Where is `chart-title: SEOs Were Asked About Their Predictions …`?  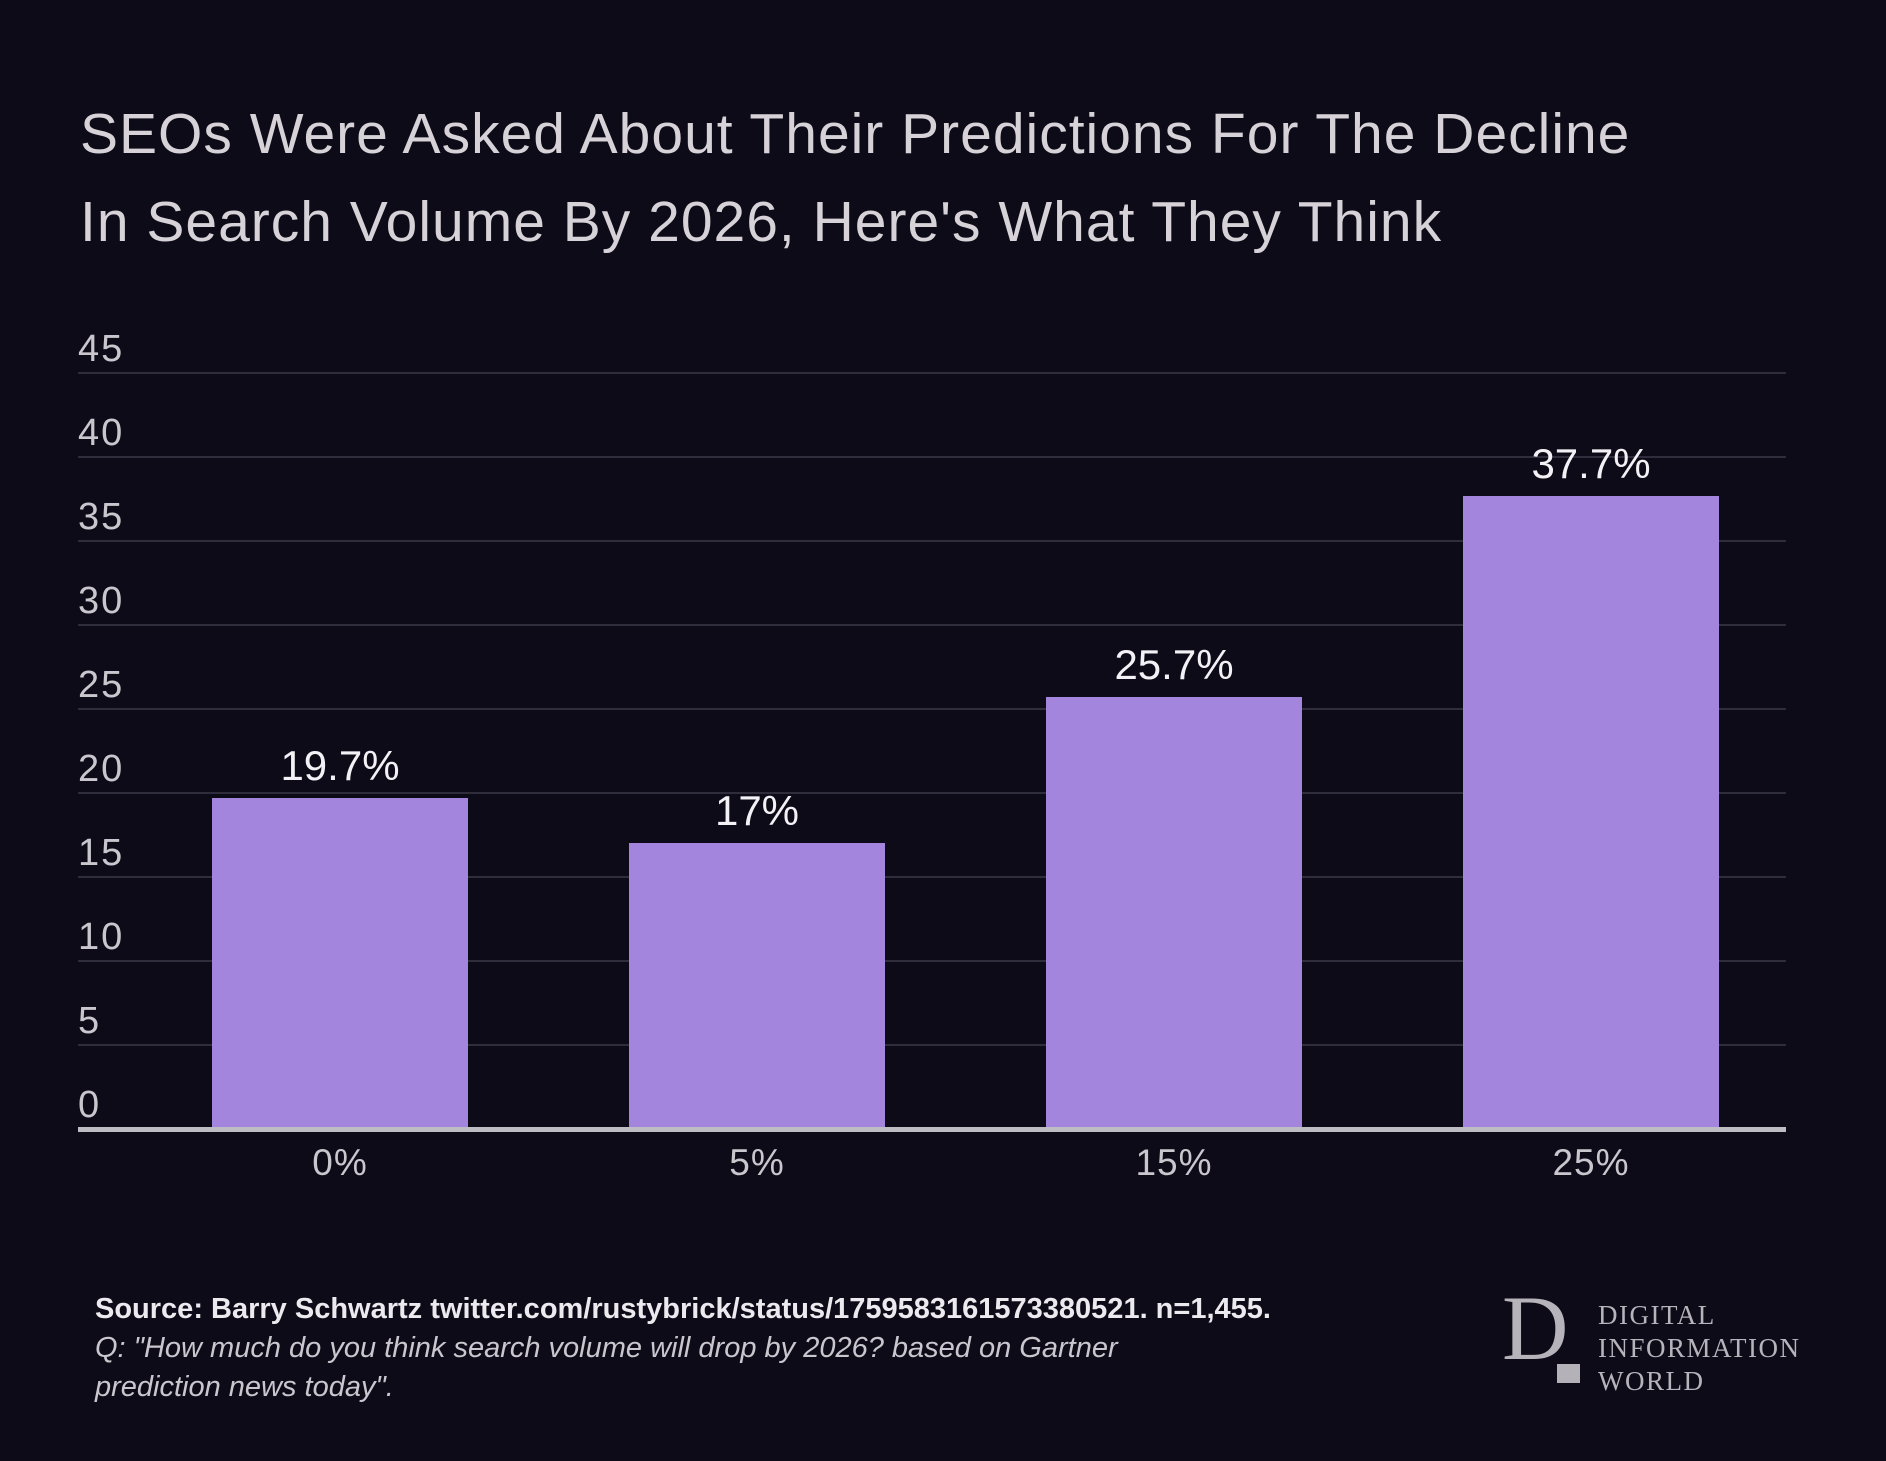 chart-title: SEOs Were Asked About Their Predictions … is located at coordinates (855, 178).